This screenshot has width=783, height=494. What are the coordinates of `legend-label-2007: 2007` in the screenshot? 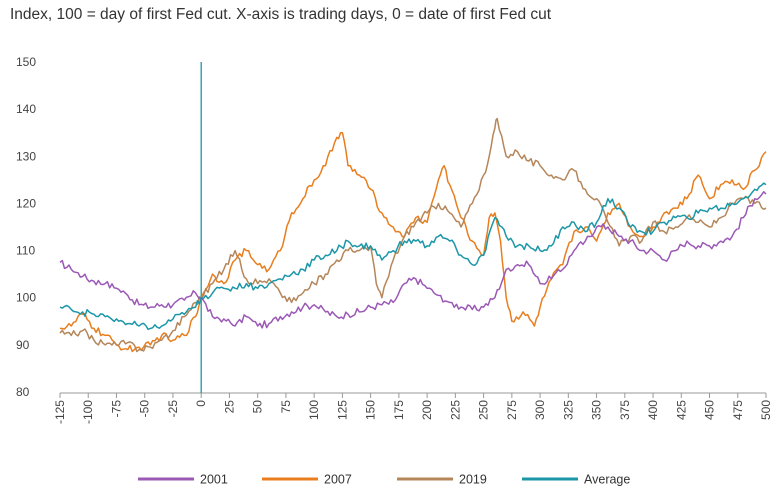 It's located at (338, 480).